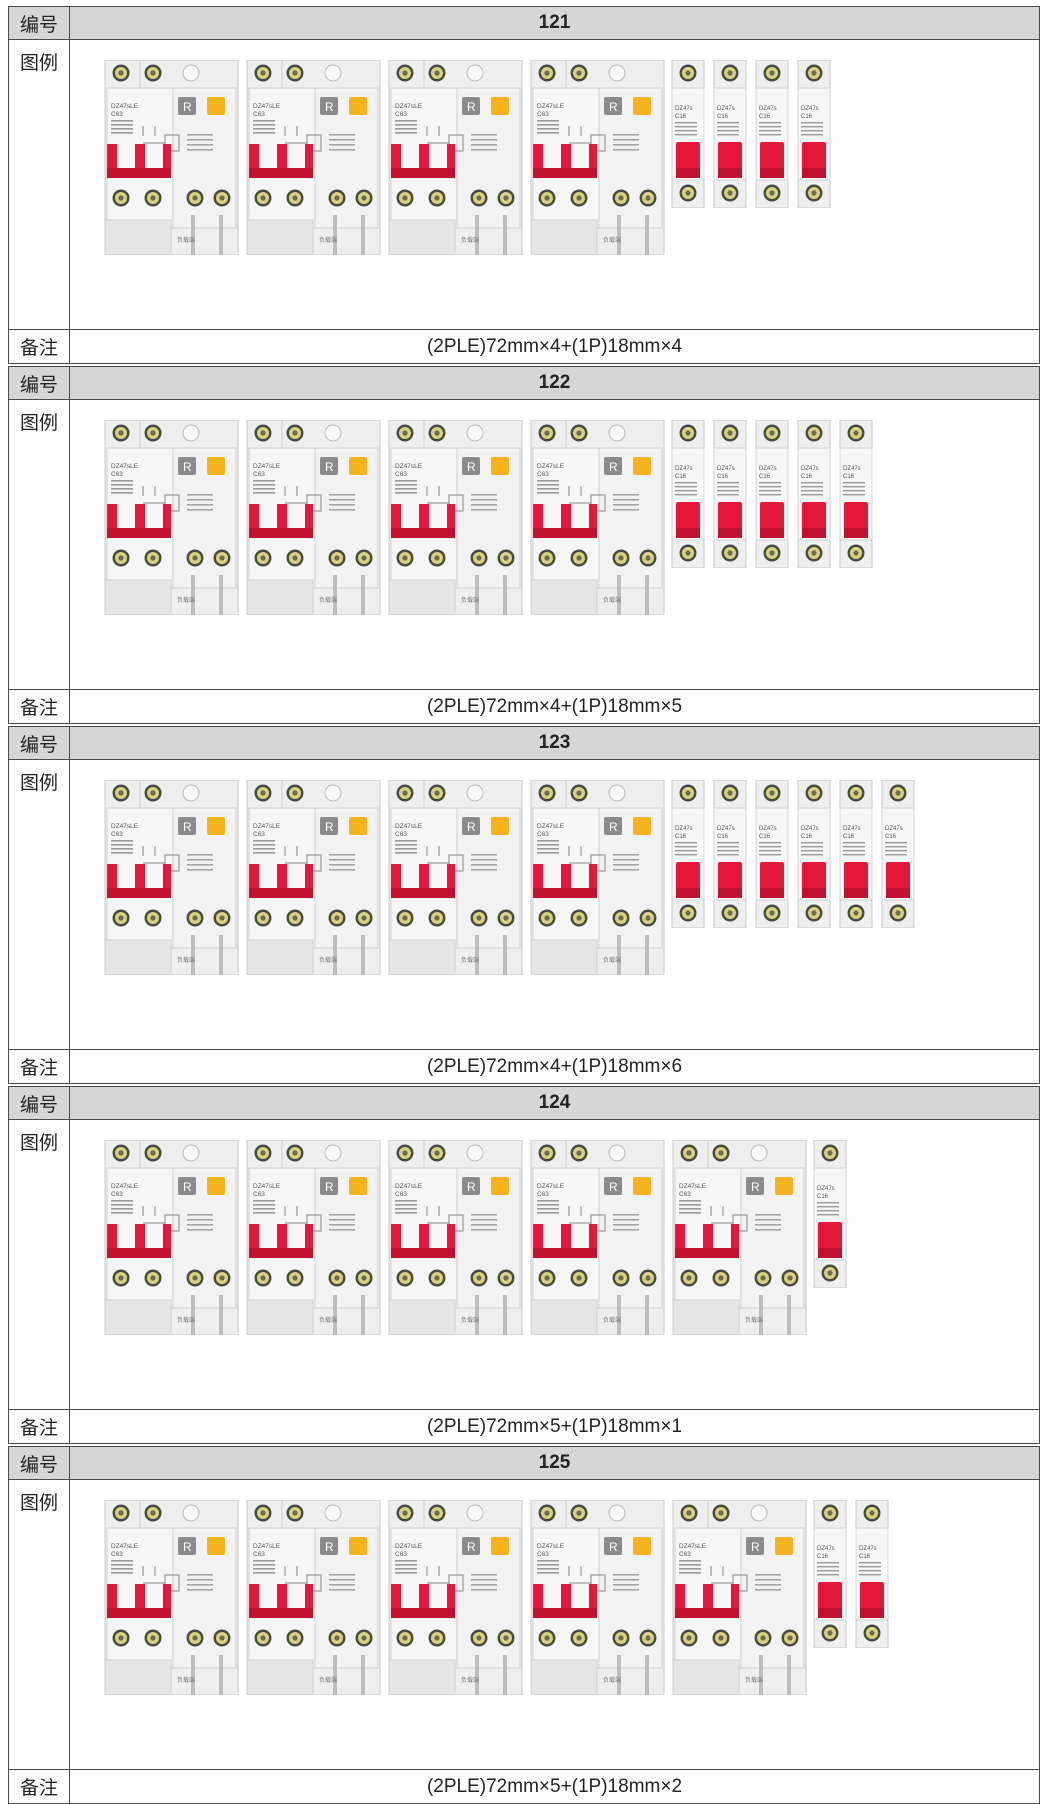  What do you see at coordinates (524, 383) in the screenshot?
I see `id-row: 编号 122` at bounding box center [524, 383].